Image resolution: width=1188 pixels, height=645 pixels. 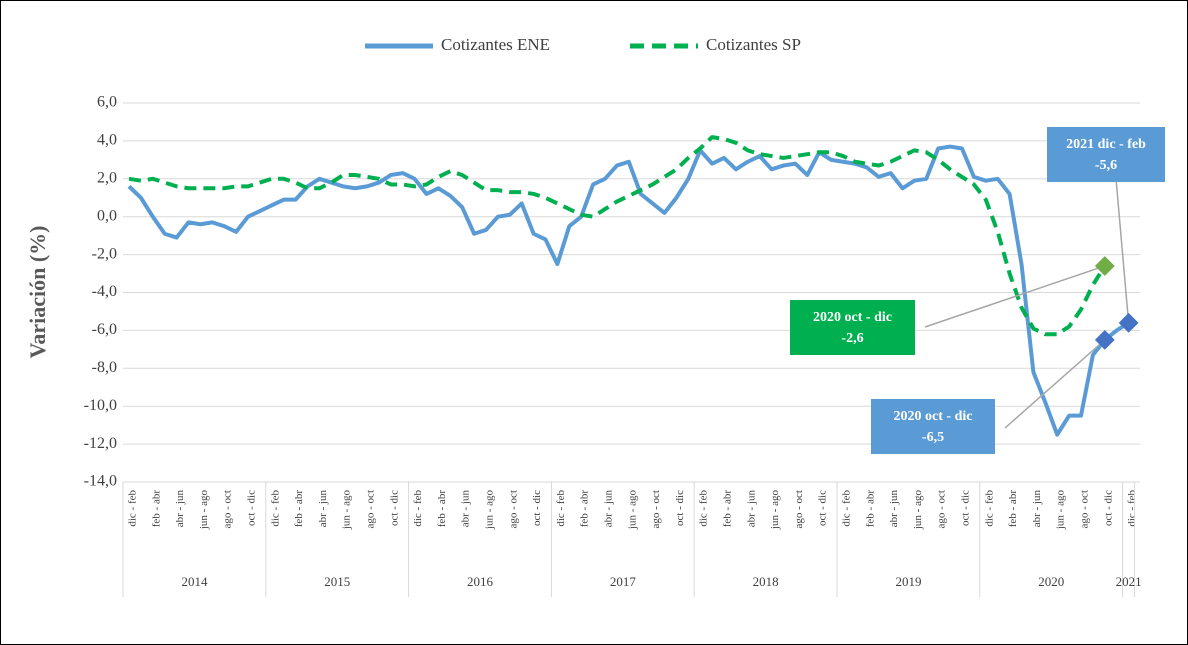 What do you see at coordinates (1051, 581) in the screenshot?
I see `x-group-label: 2020` at bounding box center [1051, 581].